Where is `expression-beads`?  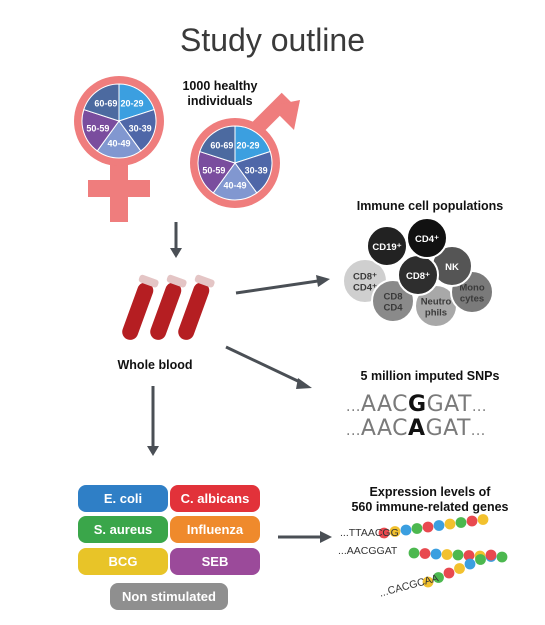
expression-beads is located at coordinates (443, 551).